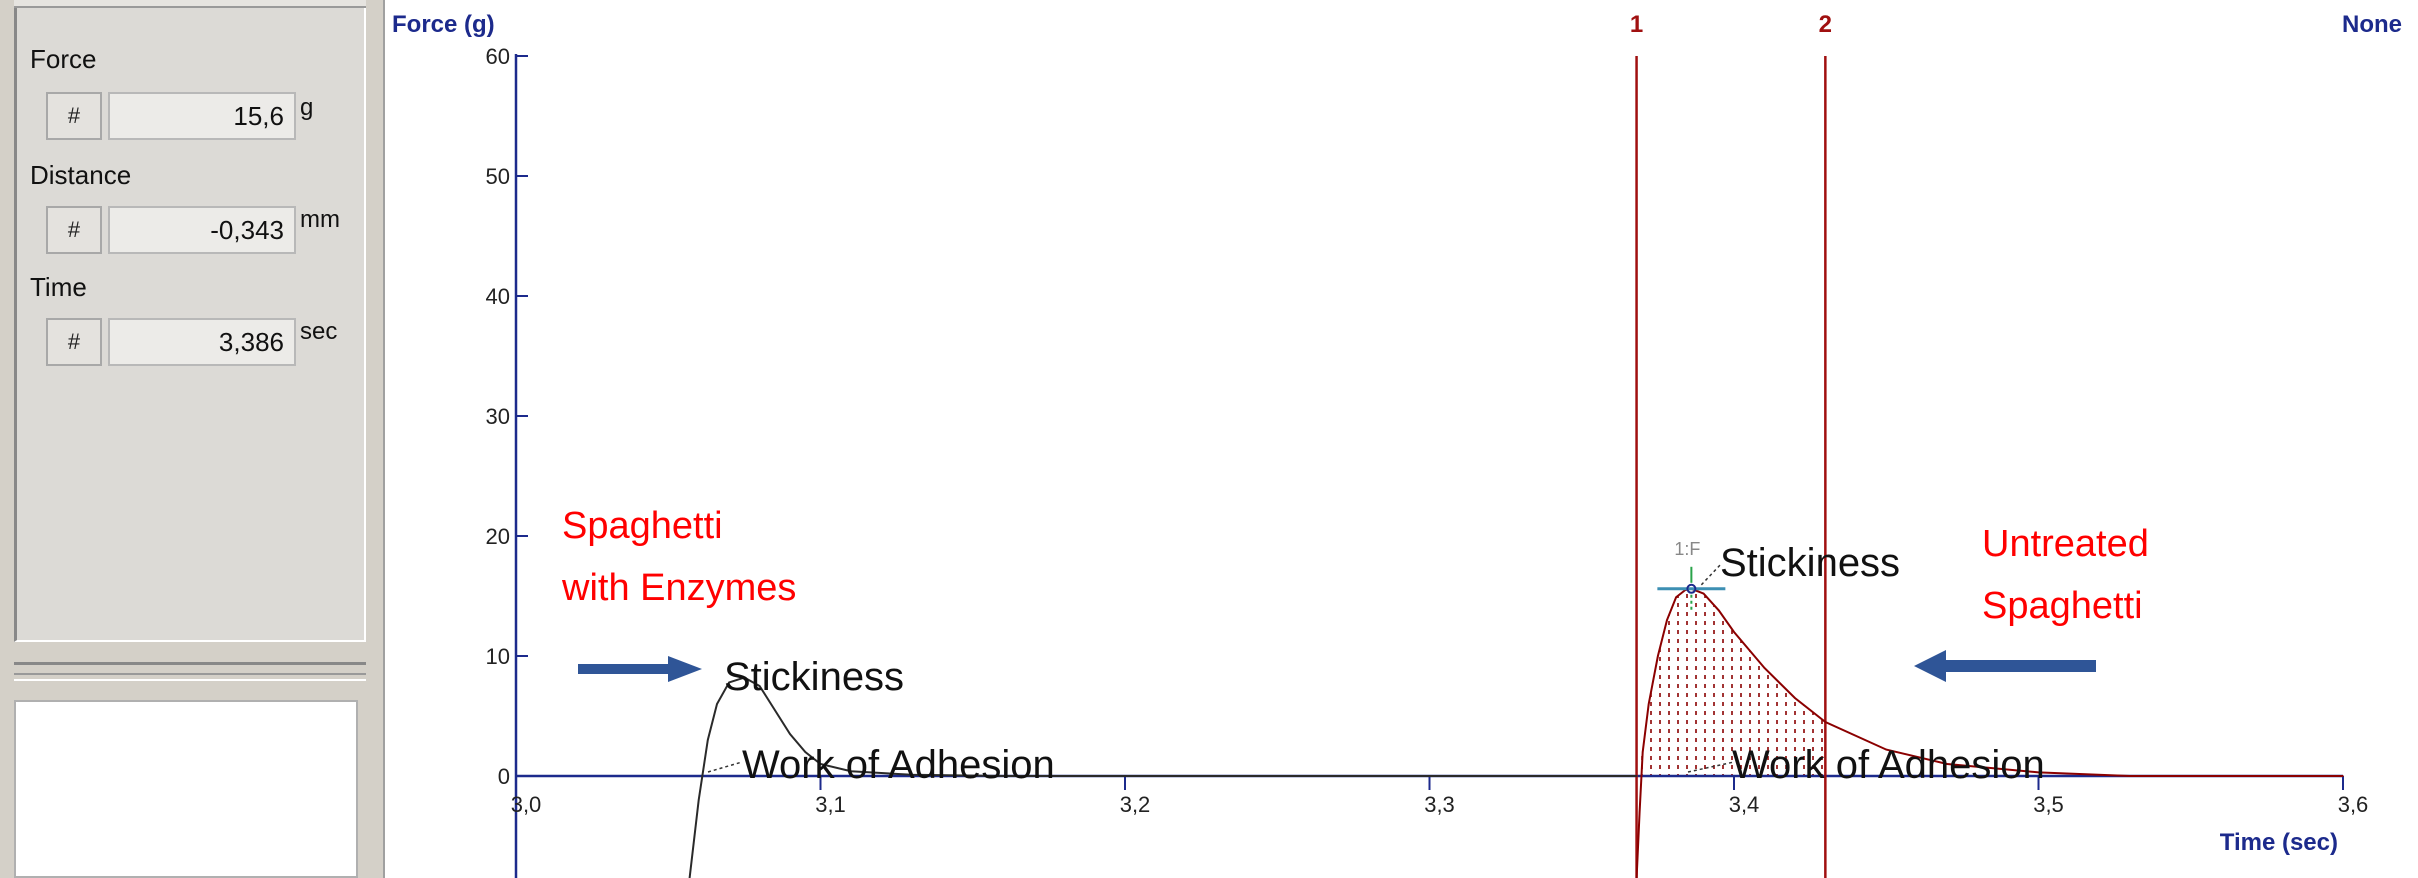 This screenshot has width=2418, height=878. I want to click on enzymes-annotation-line2: with Enzymes, so click(678, 588).